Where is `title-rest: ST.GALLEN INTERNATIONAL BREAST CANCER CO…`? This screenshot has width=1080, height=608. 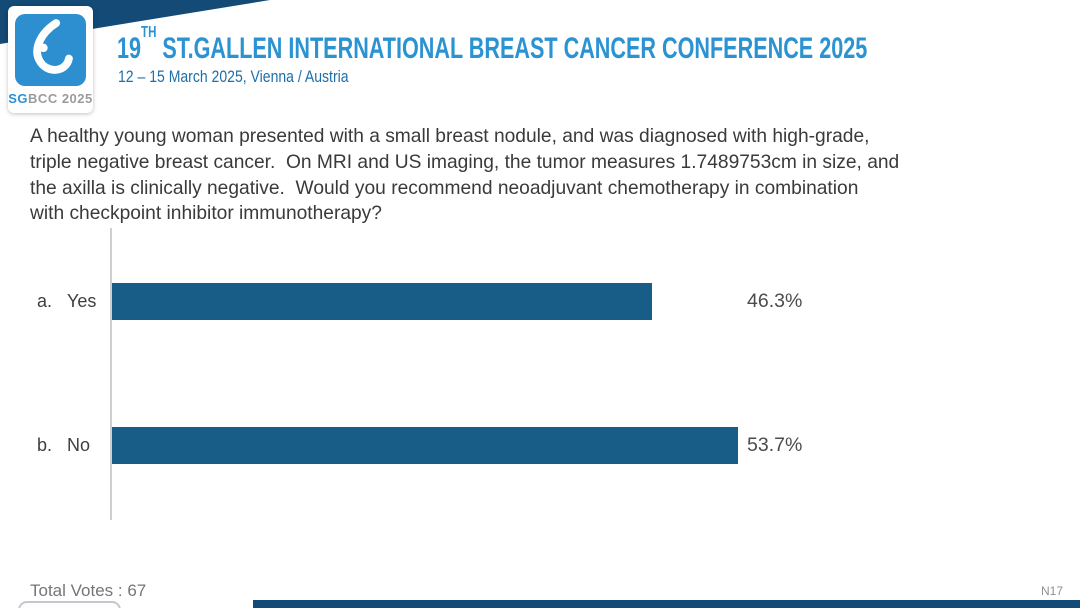
title-rest: ST.GALLEN INTERNATIONAL BREAST CANCER CO… is located at coordinates (512, 48).